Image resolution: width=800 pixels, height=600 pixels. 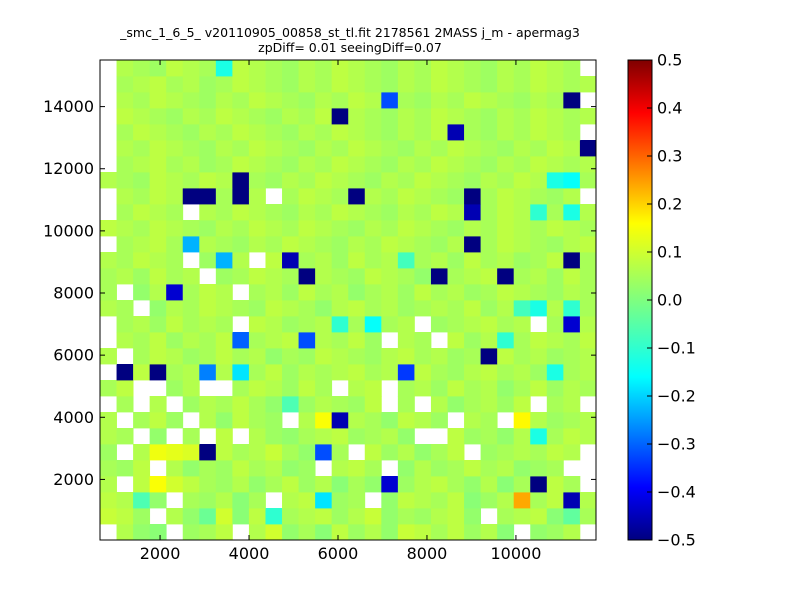 What do you see at coordinates (249, 553) in the screenshot?
I see `x-tick-label: 4000` at bounding box center [249, 553].